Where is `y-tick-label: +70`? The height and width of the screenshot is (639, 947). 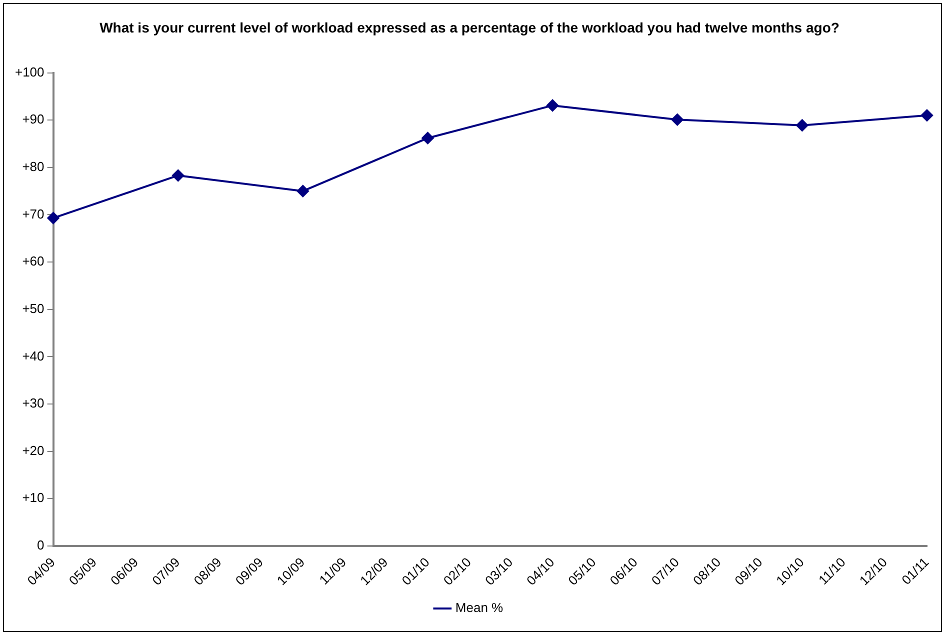 y-tick-label: +70 is located at coordinates (33, 214).